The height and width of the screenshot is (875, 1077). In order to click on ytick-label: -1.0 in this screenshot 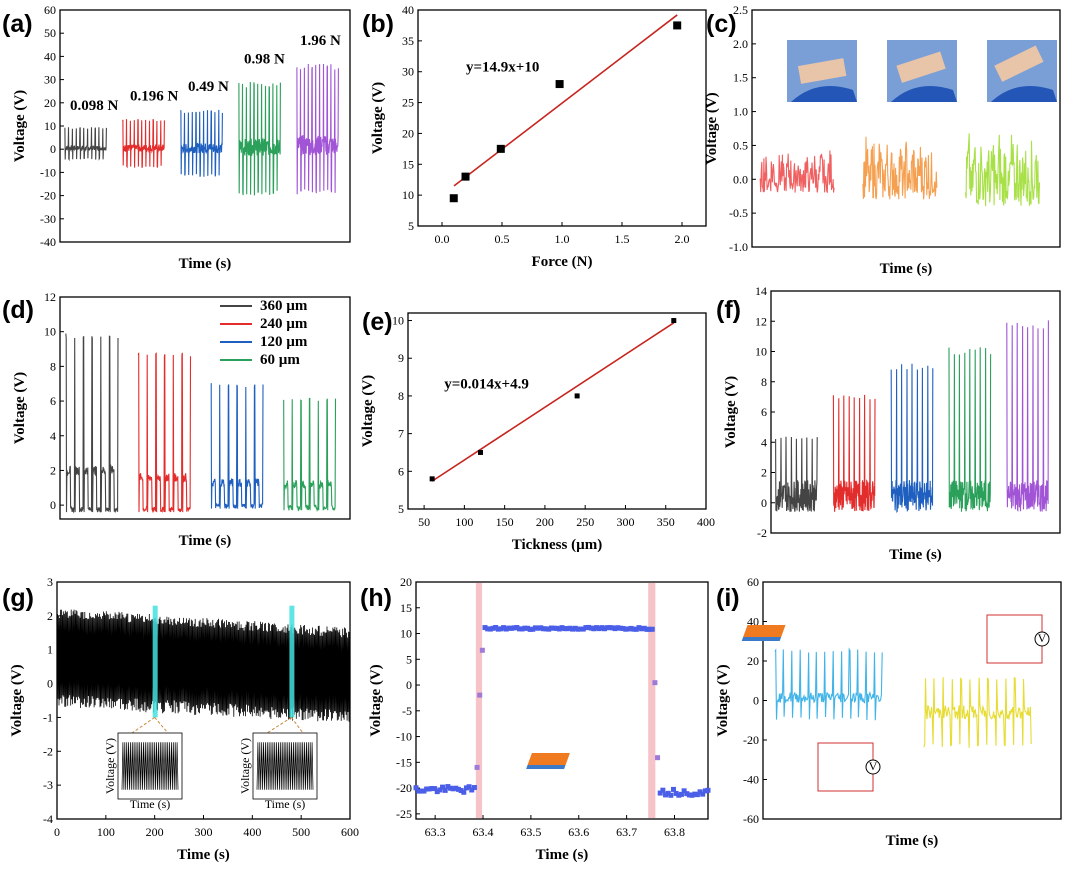, I will do `click(738, 247)`.